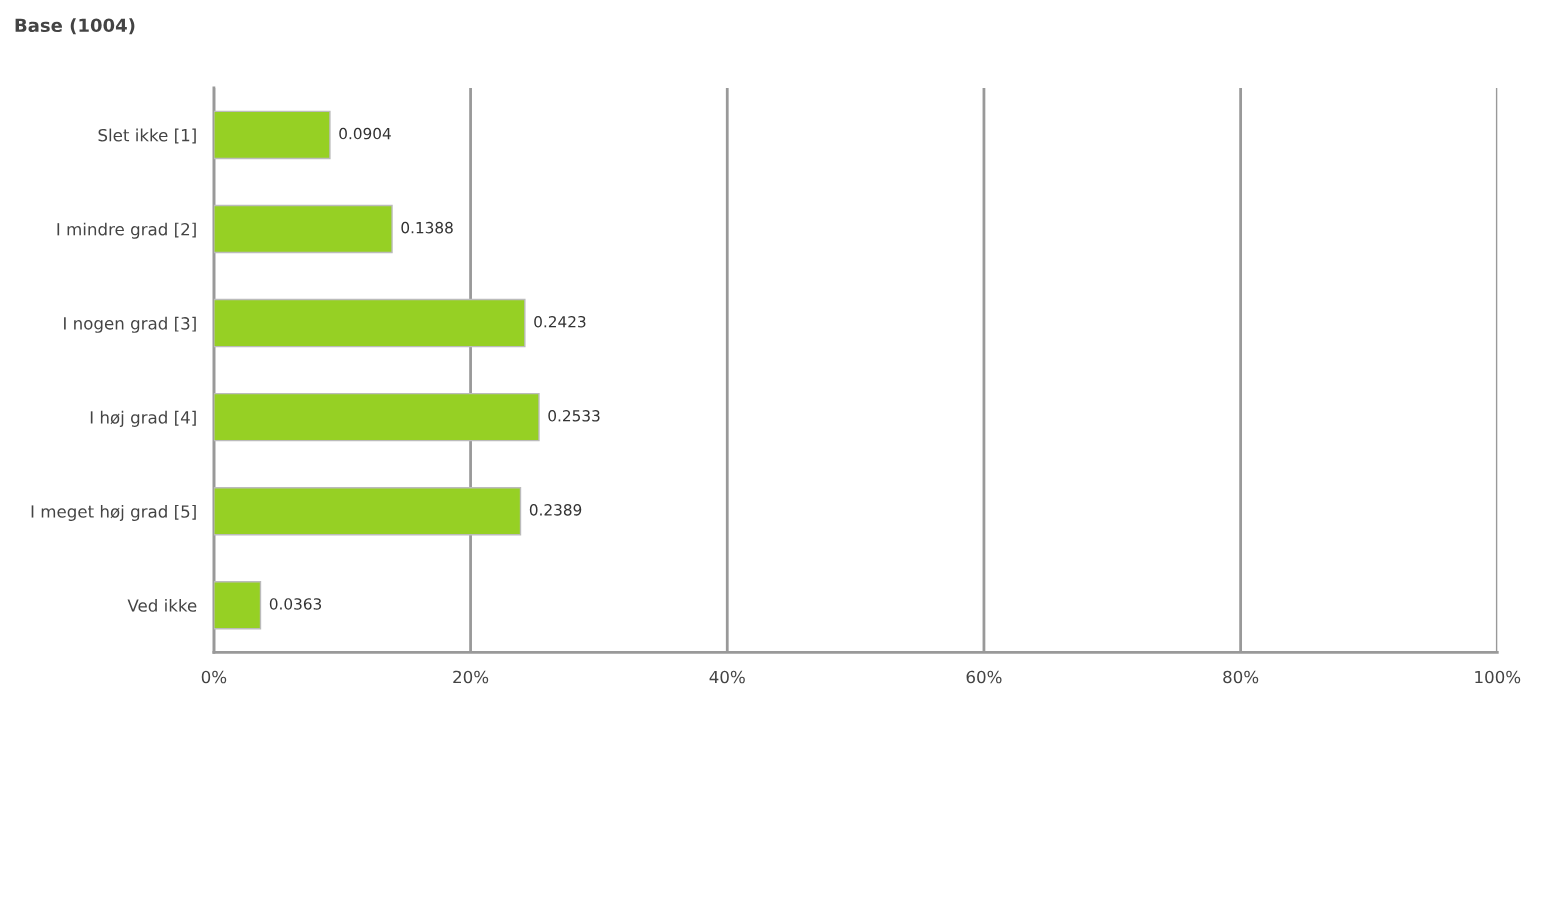  I want to click on x-tick-label: 0%, so click(214, 677).